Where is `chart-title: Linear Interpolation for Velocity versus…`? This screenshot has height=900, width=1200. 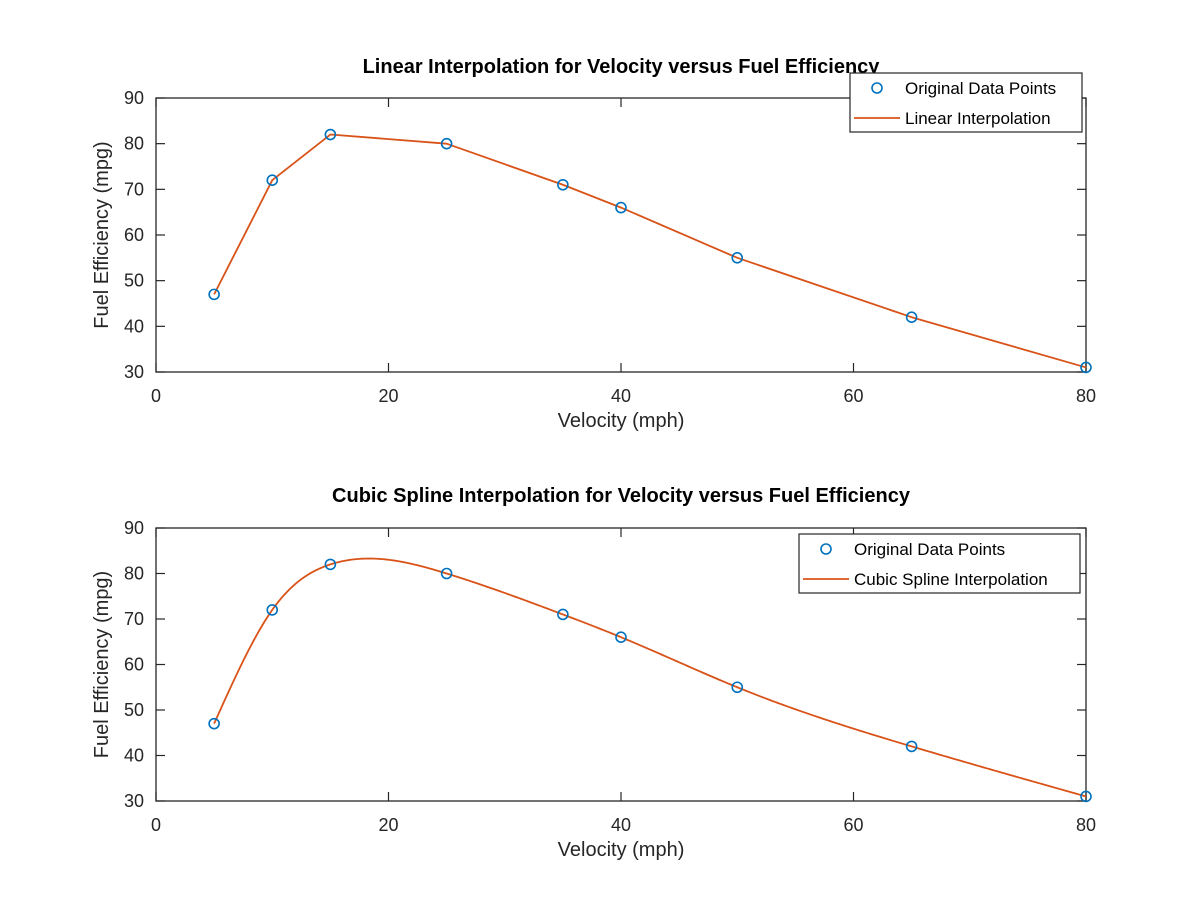 chart-title: Linear Interpolation for Velocity versus… is located at coordinates (622, 67).